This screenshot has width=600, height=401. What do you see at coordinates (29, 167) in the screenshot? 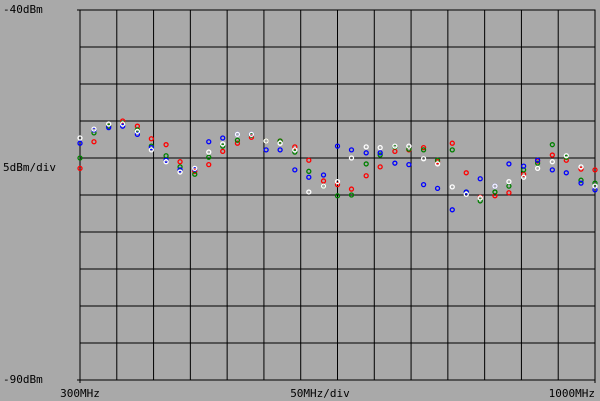
I see `y-division-label: 5dBm/div` at bounding box center [29, 167].